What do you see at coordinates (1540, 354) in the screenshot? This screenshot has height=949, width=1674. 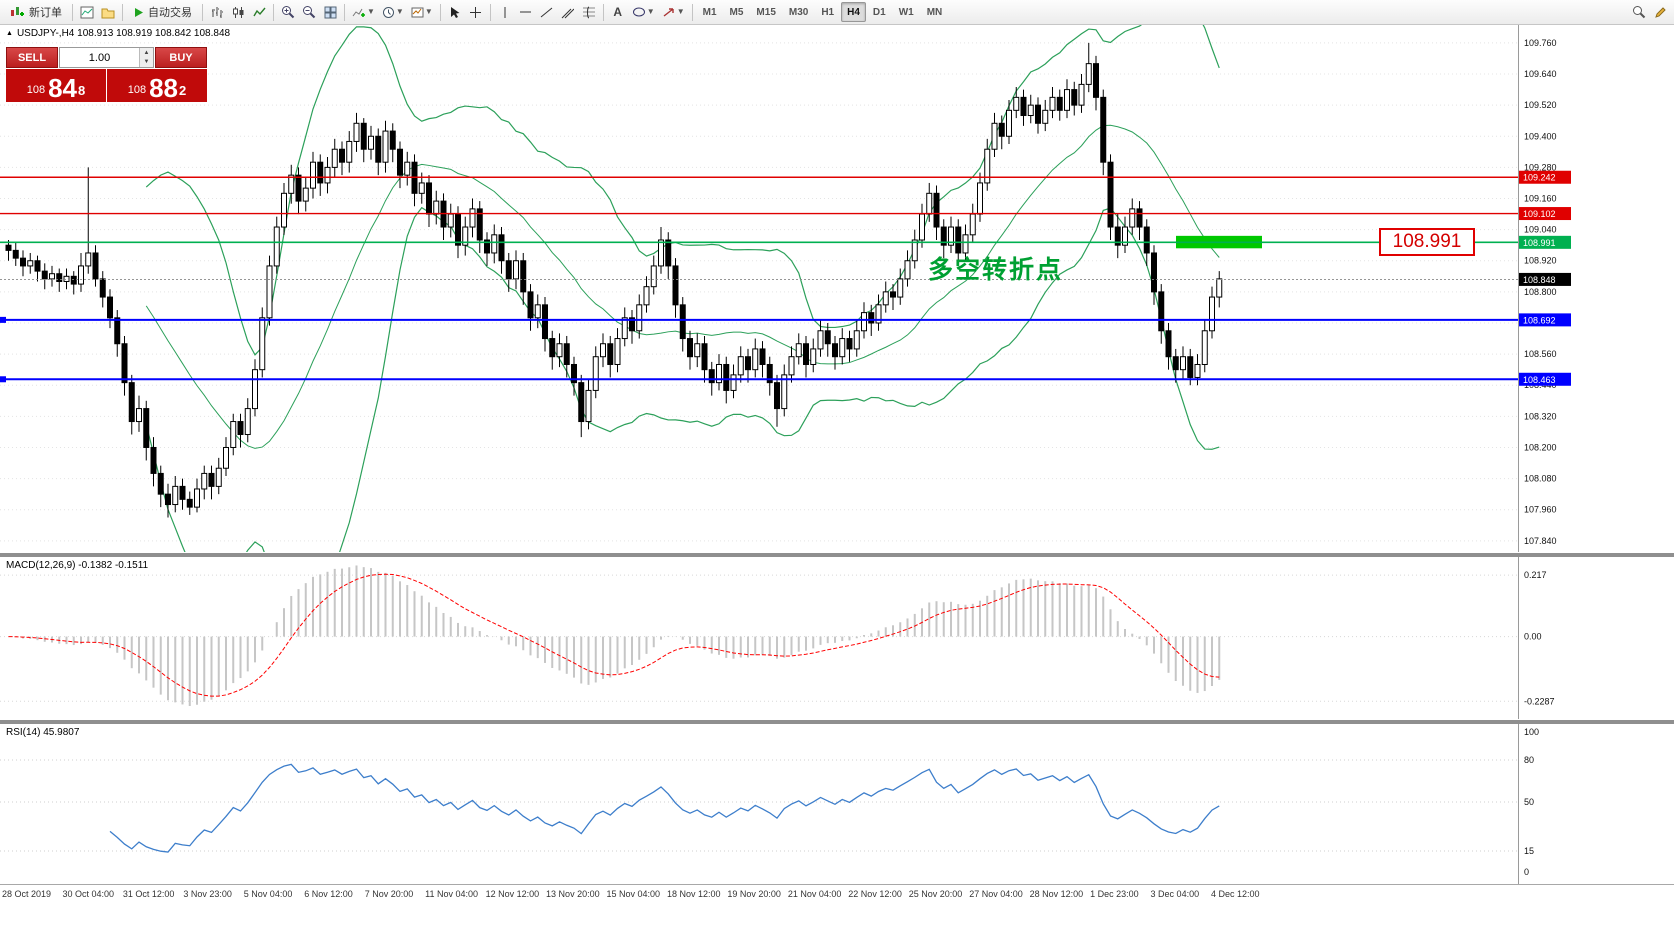 I see `svg-text: 108.560` at bounding box center [1540, 354].